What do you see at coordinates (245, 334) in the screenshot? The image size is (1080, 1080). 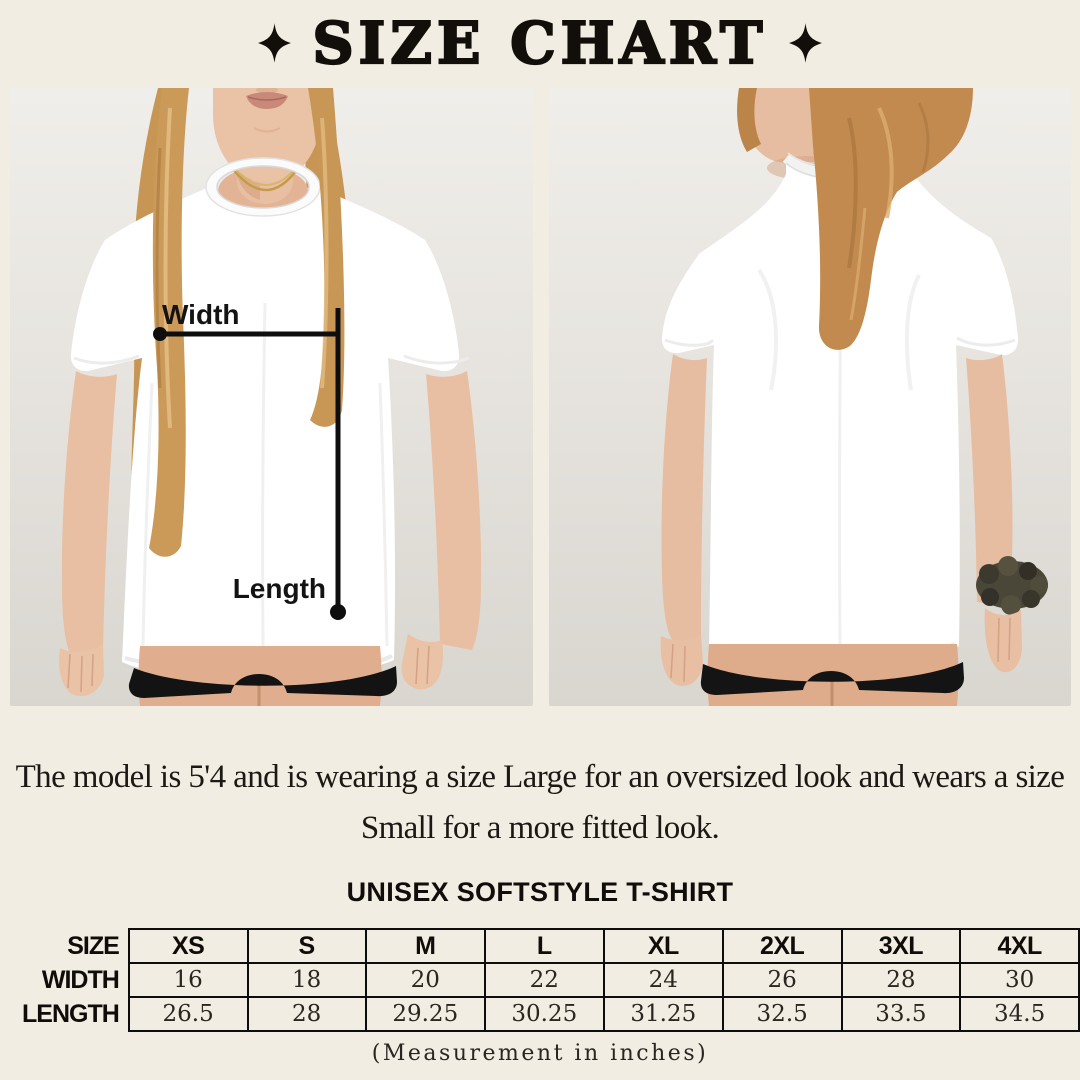 I see `width-measure-line` at bounding box center [245, 334].